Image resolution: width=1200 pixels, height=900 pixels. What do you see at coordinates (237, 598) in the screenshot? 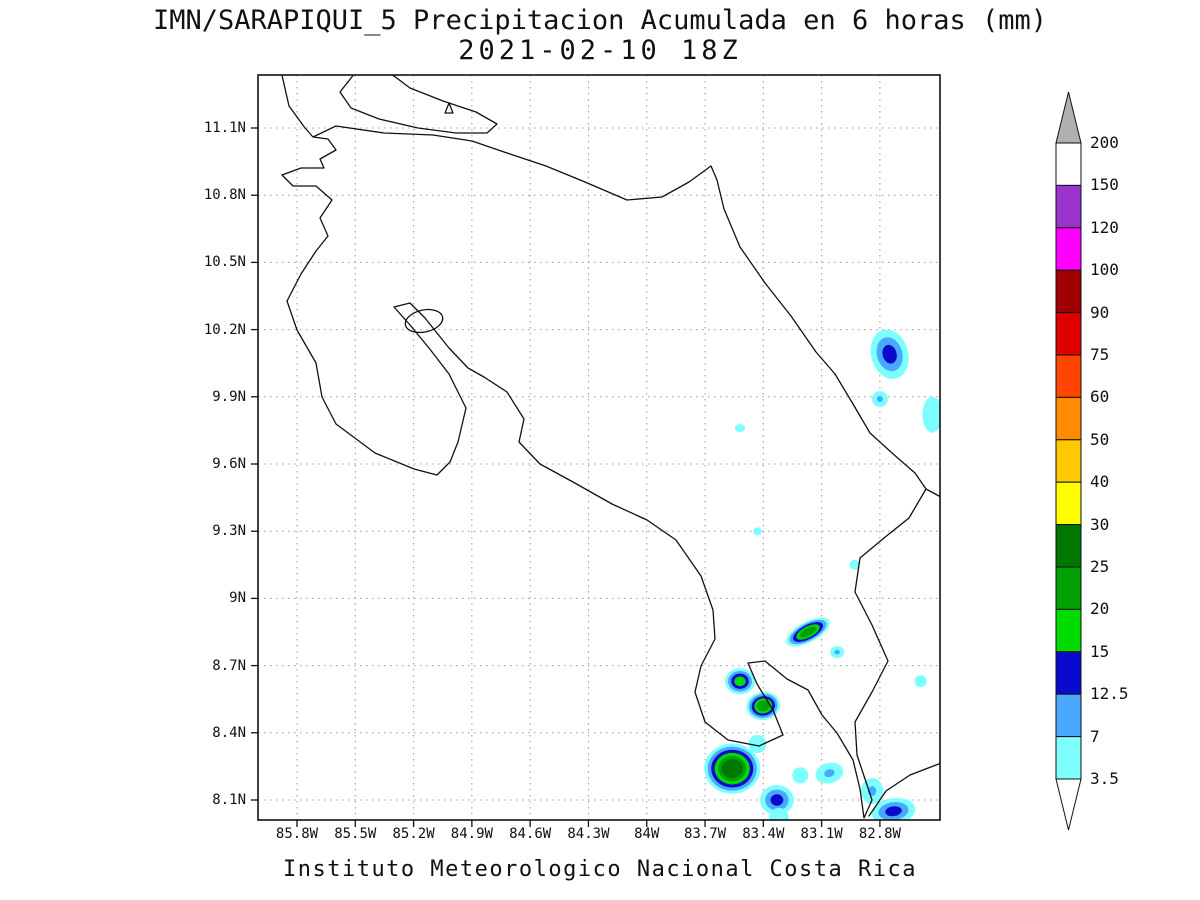
I see `y-tick-label: 9N` at bounding box center [237, 598].